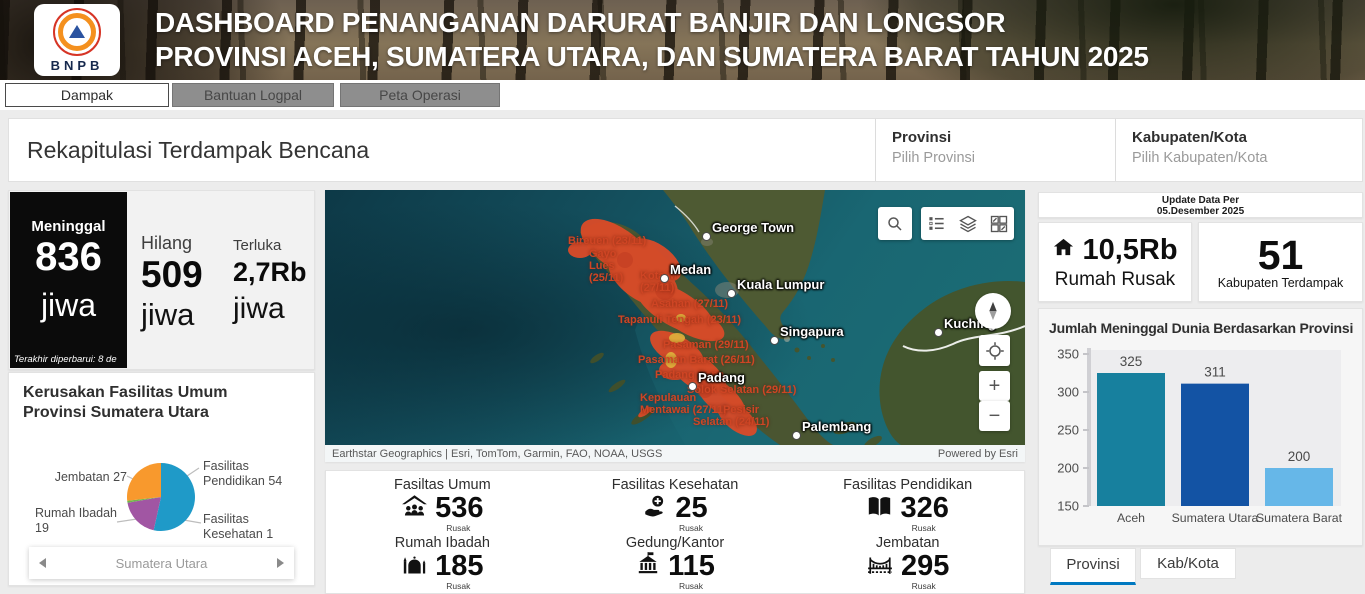 This screenshot has height=594, width=1365. I want to click on bar-sumatera-barat, so click(1299, 487).